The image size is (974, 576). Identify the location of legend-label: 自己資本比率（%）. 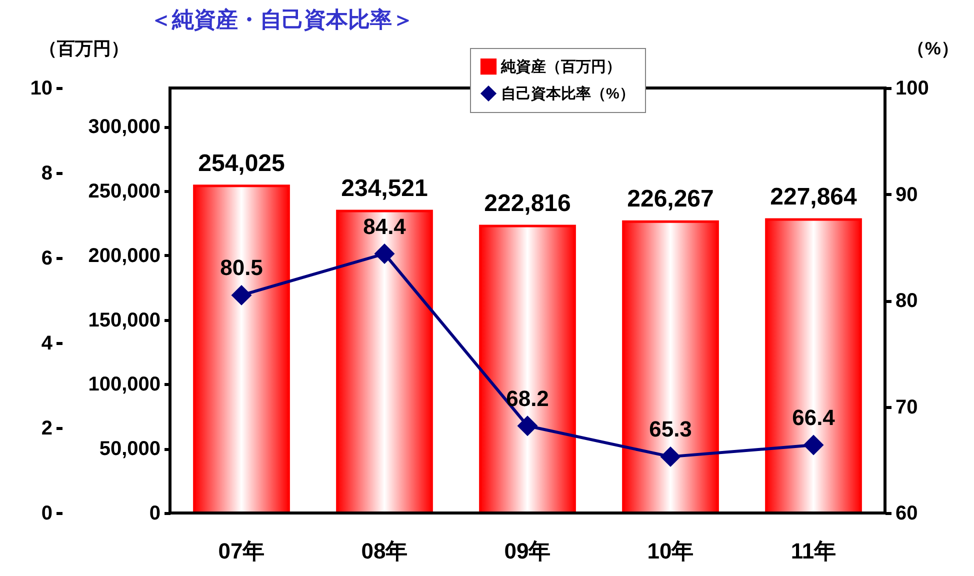
(567, 93).